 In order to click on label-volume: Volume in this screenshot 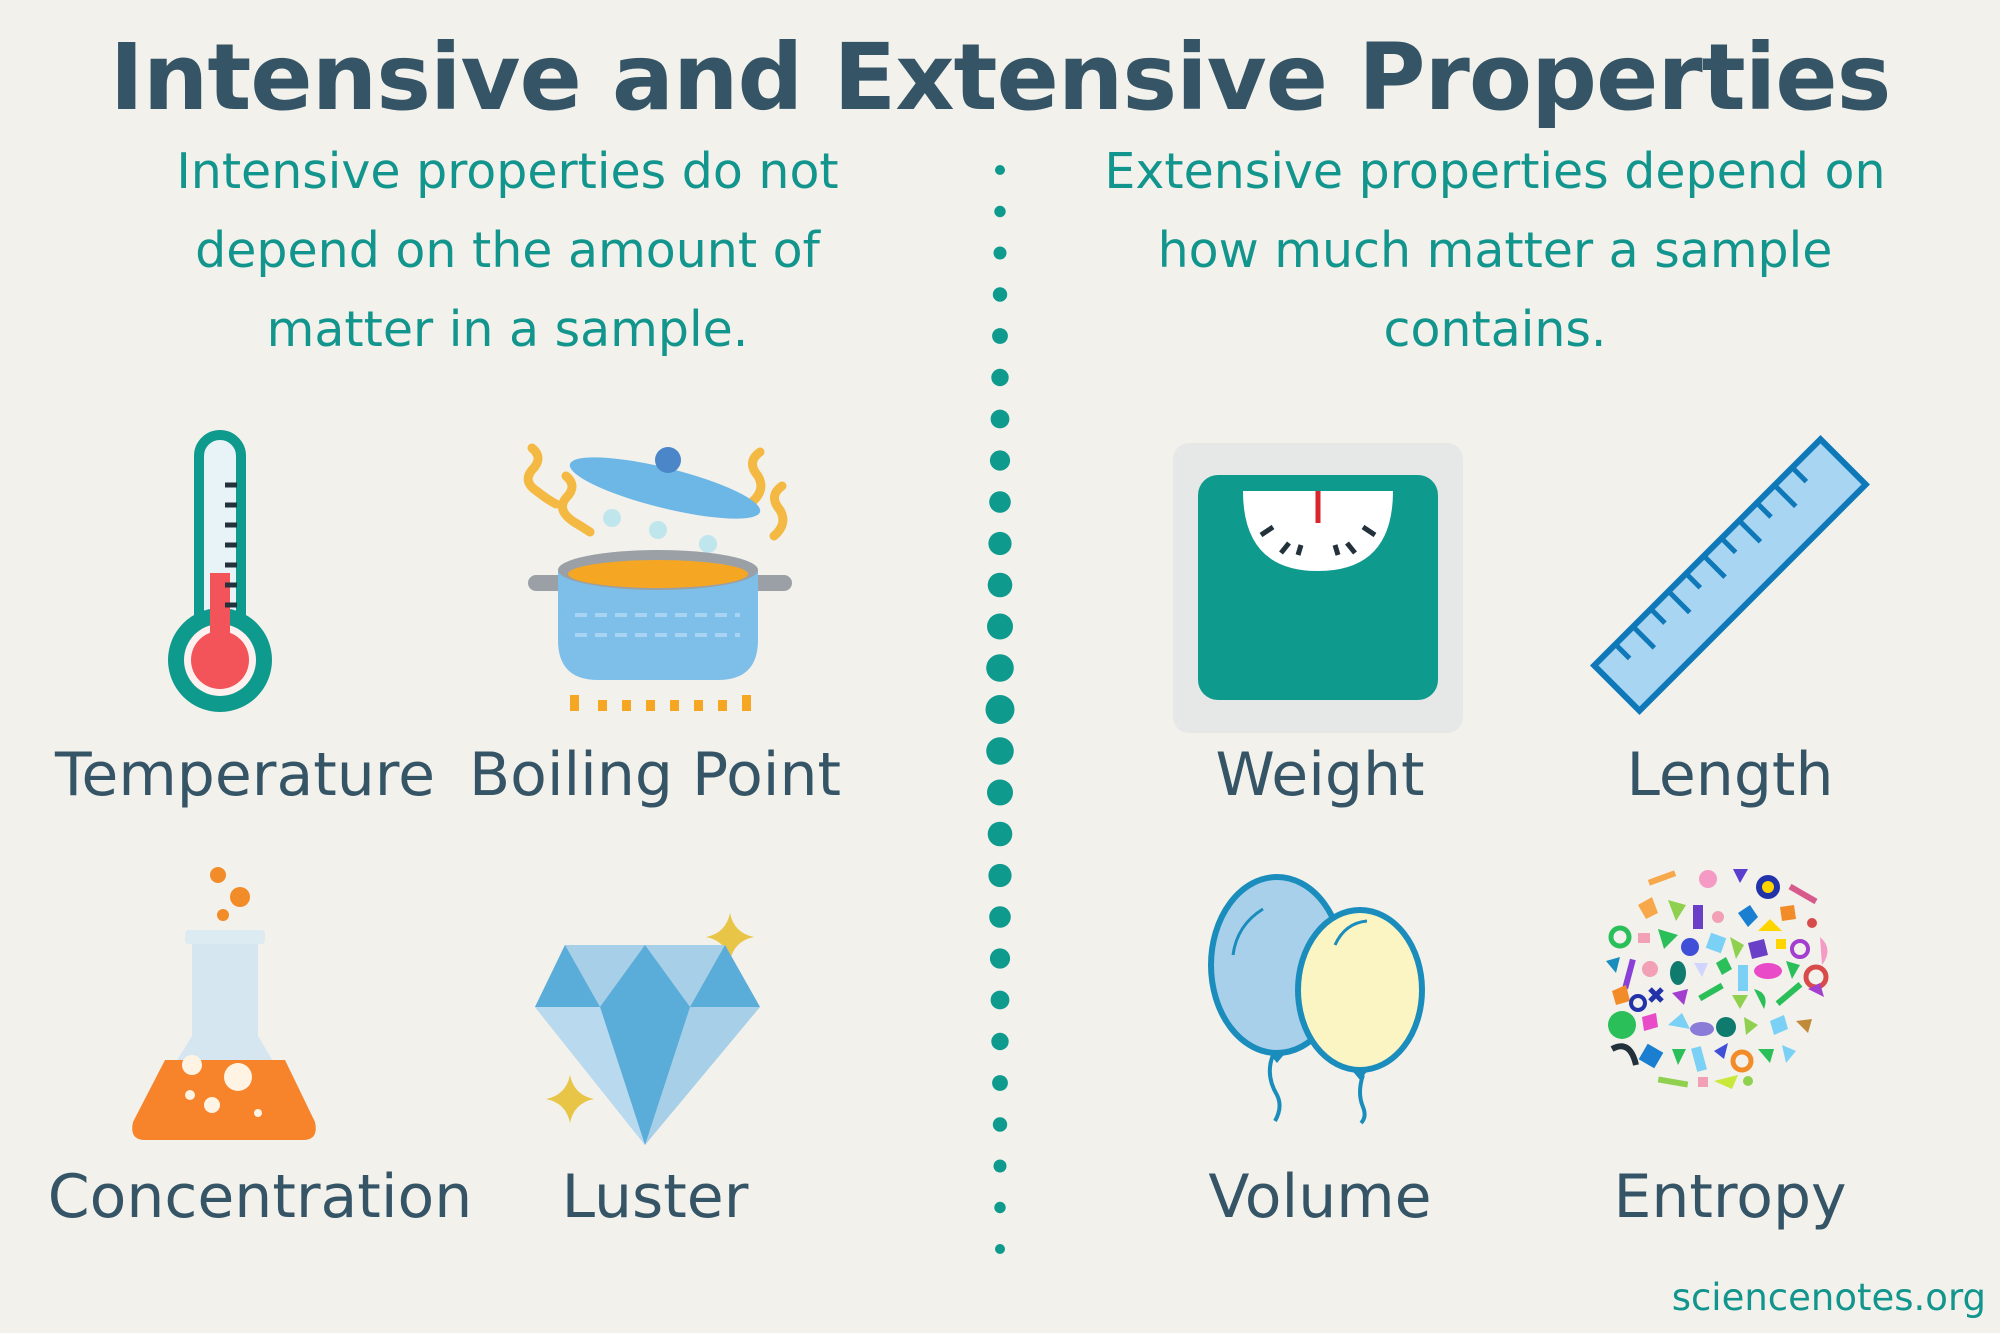, I will do `click(1320, 1197)`.